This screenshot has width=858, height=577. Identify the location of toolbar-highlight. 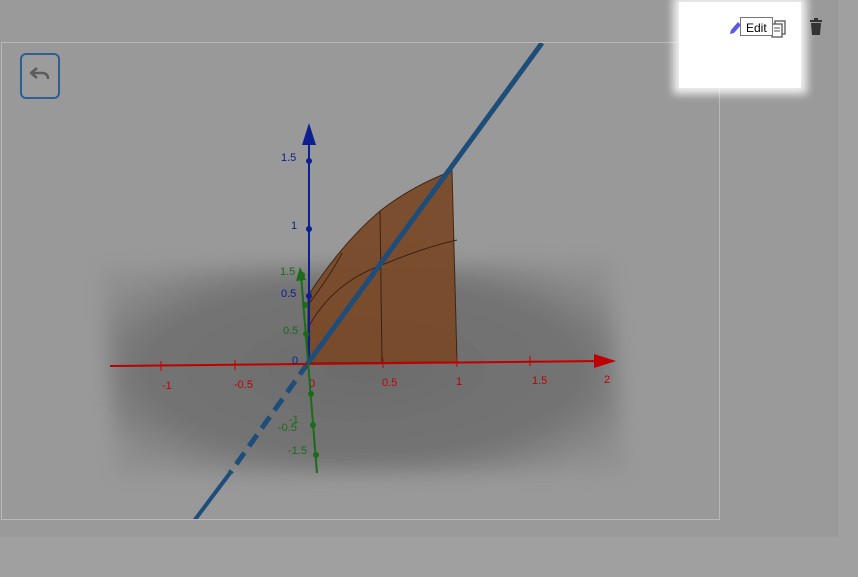
(740, 45).